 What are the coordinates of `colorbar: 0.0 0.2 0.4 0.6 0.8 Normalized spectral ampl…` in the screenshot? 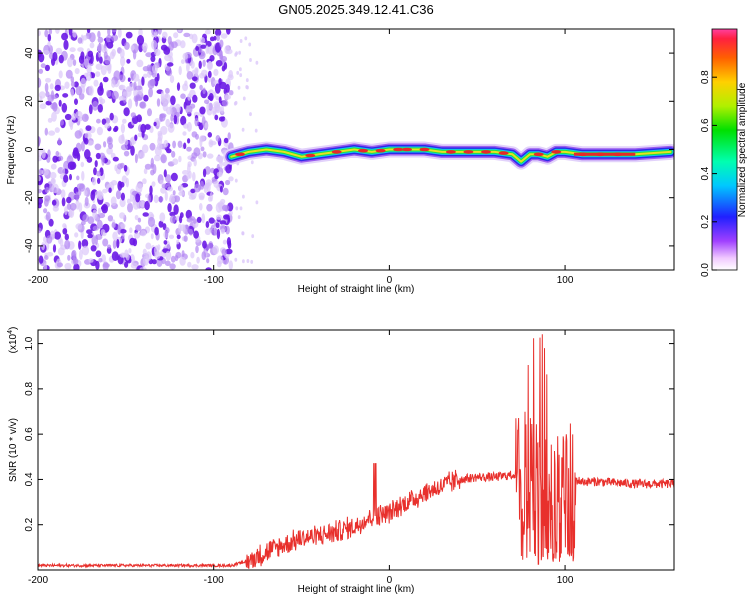 It's located at (724, 152).